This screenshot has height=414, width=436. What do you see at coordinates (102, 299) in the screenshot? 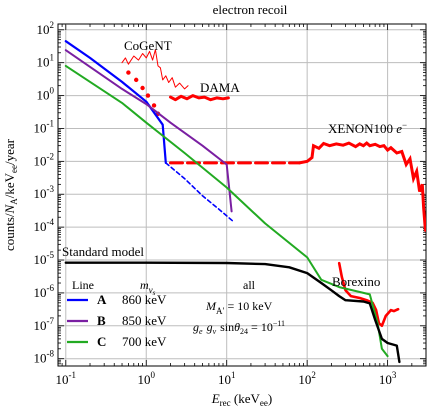
I see `legend-letter: A` at bounding box center [102, 299].